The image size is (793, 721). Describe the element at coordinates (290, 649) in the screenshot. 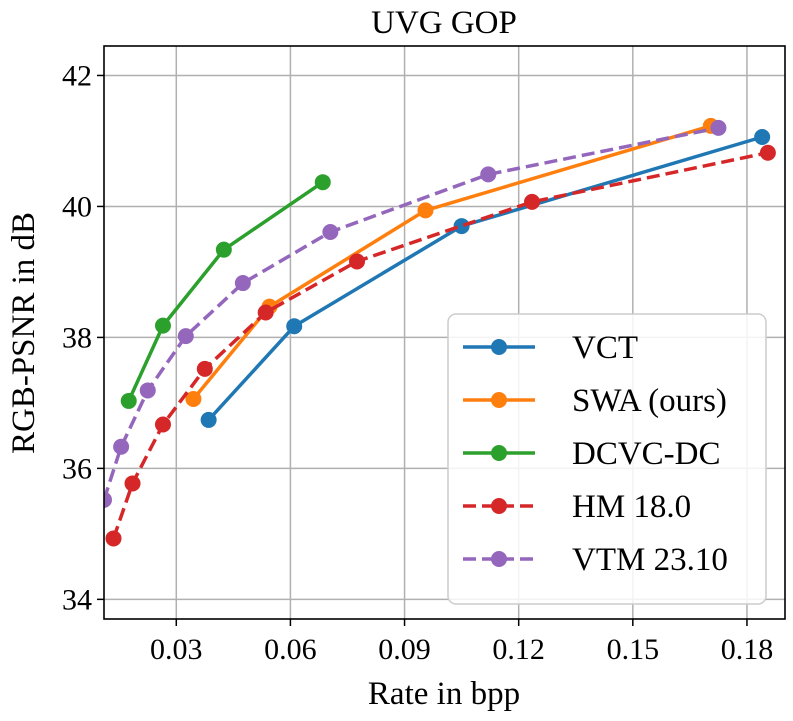

I see `x-tick-label: 0.06` at that location.